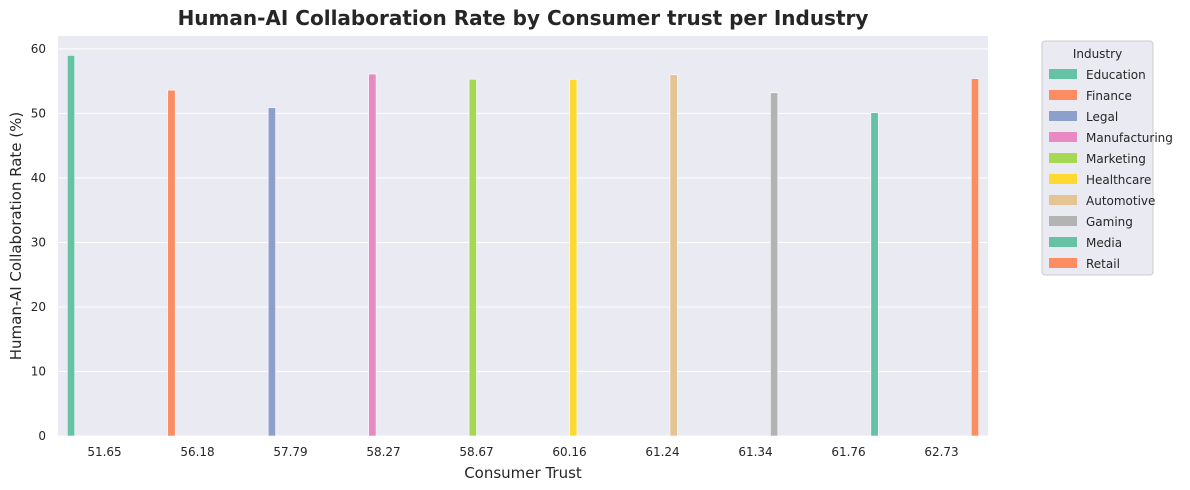 The height and width of the screenshot is (490, 1190). What do you see at coordinates (569, 452) in the screenshot?
I see `x-tick-label: 60.16` at bounding box center [569, 452].